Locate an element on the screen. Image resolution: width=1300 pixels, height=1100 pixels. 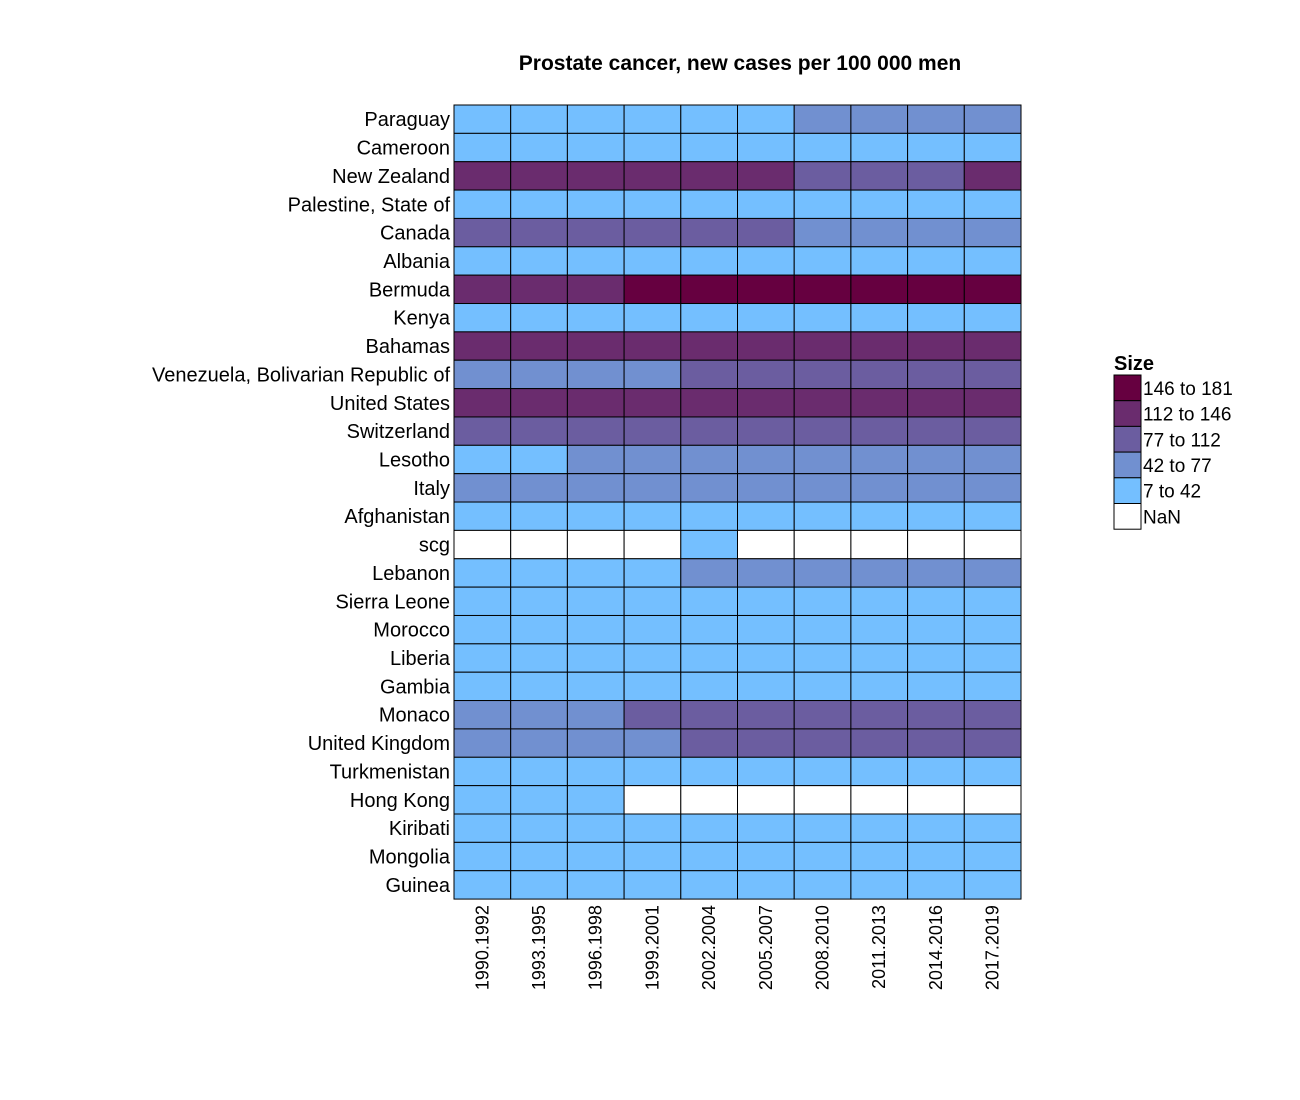
column-label: 1999.2001 is located at coordinates (652, 947).